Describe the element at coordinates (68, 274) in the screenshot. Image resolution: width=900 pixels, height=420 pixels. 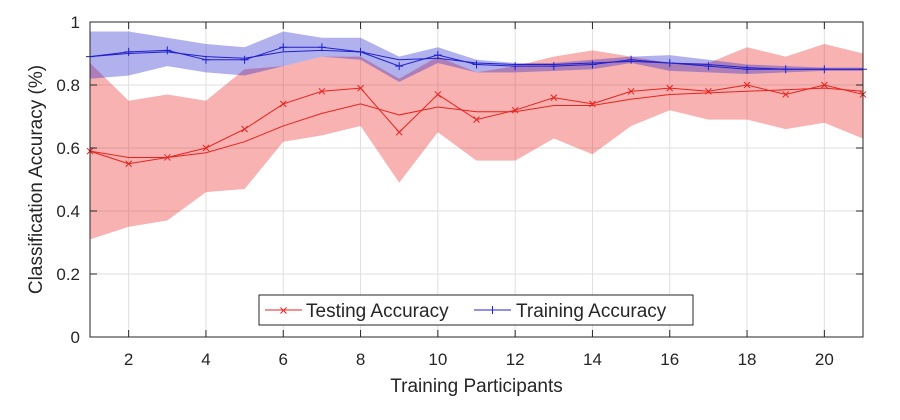
I see `y-tick-label: 0.2` at that location.